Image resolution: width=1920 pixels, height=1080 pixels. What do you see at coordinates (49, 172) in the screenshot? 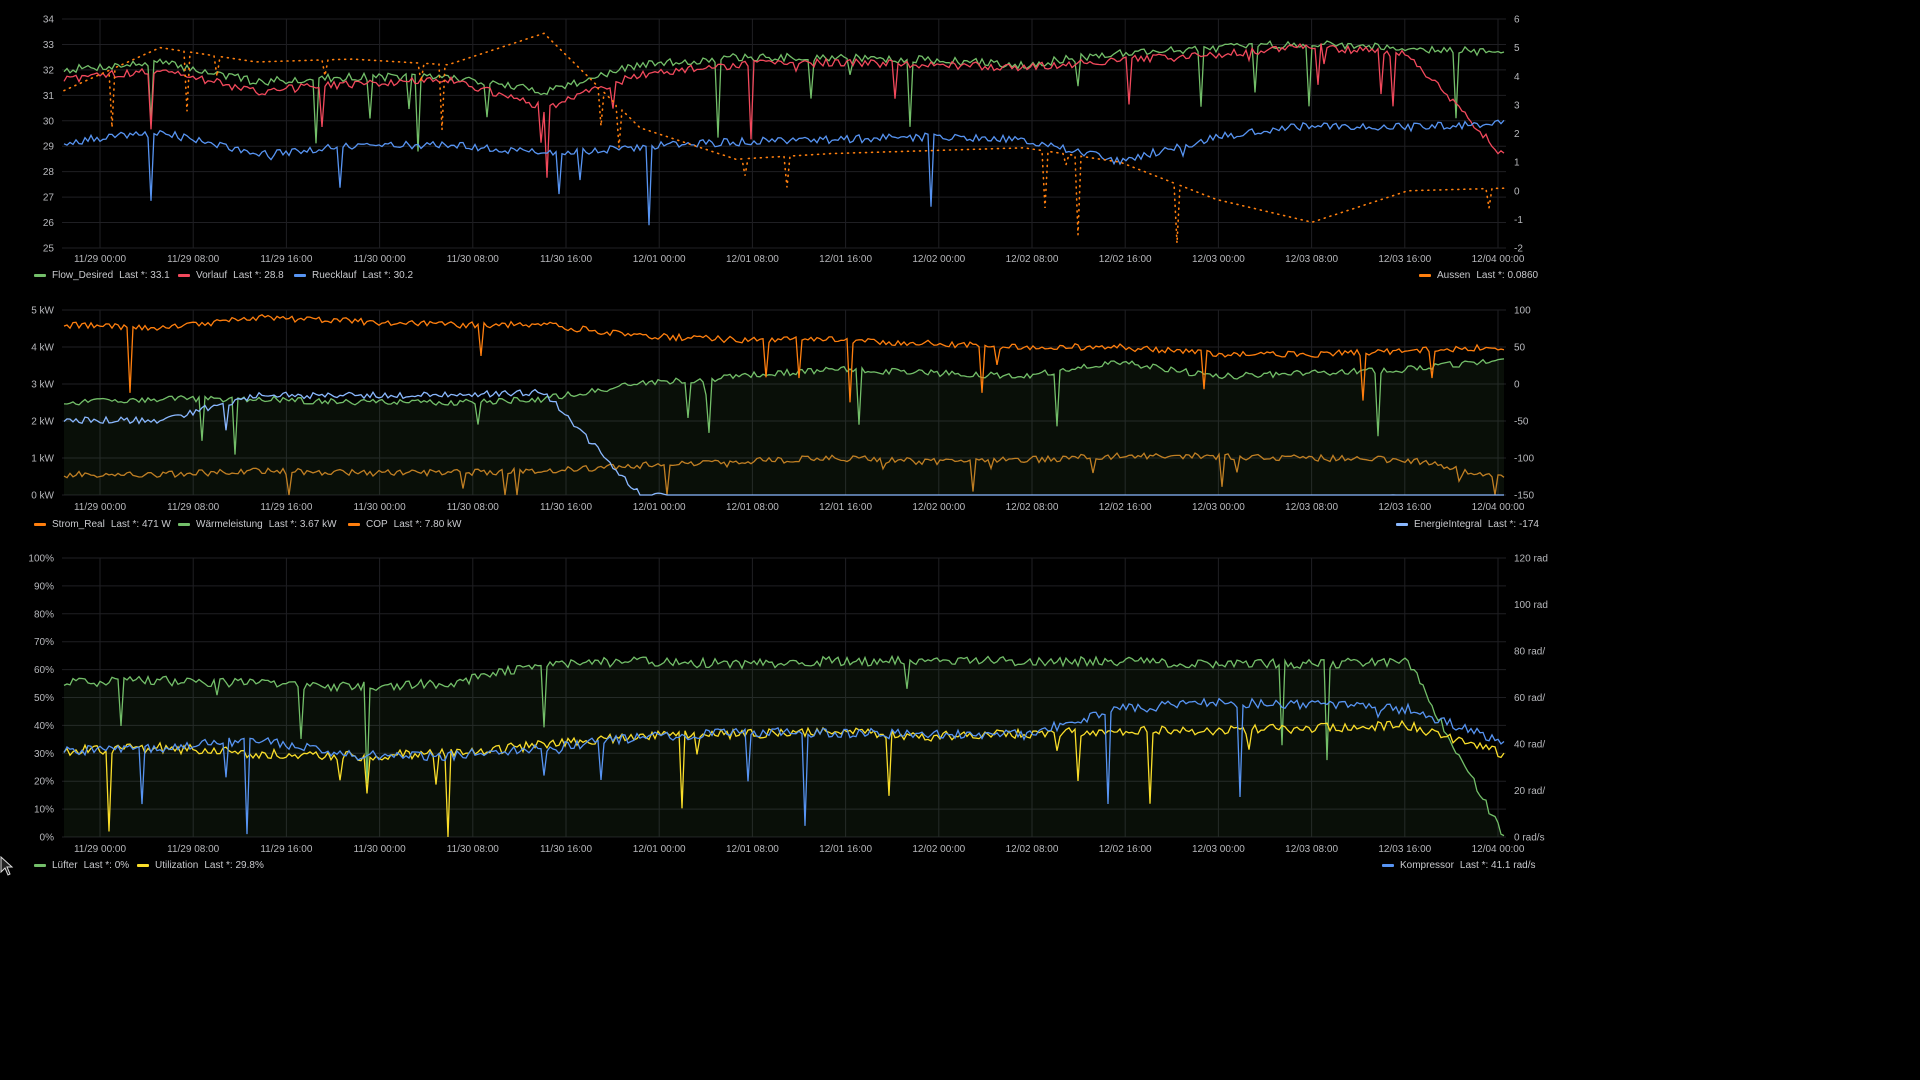
I see `y-tick-left: 28` at bounding box center [49, 172].